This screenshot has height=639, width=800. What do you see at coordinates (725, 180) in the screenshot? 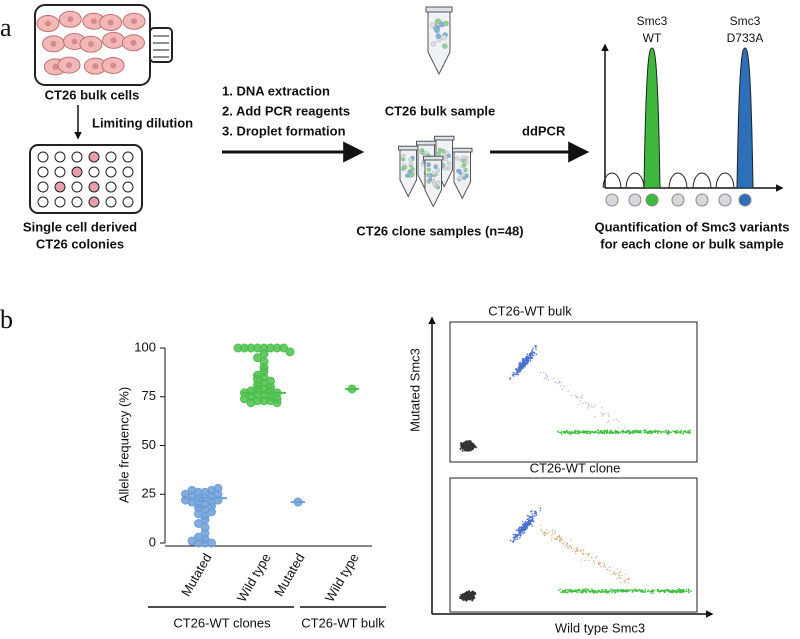
I see `small-peak` at bounding box center [725, 180].